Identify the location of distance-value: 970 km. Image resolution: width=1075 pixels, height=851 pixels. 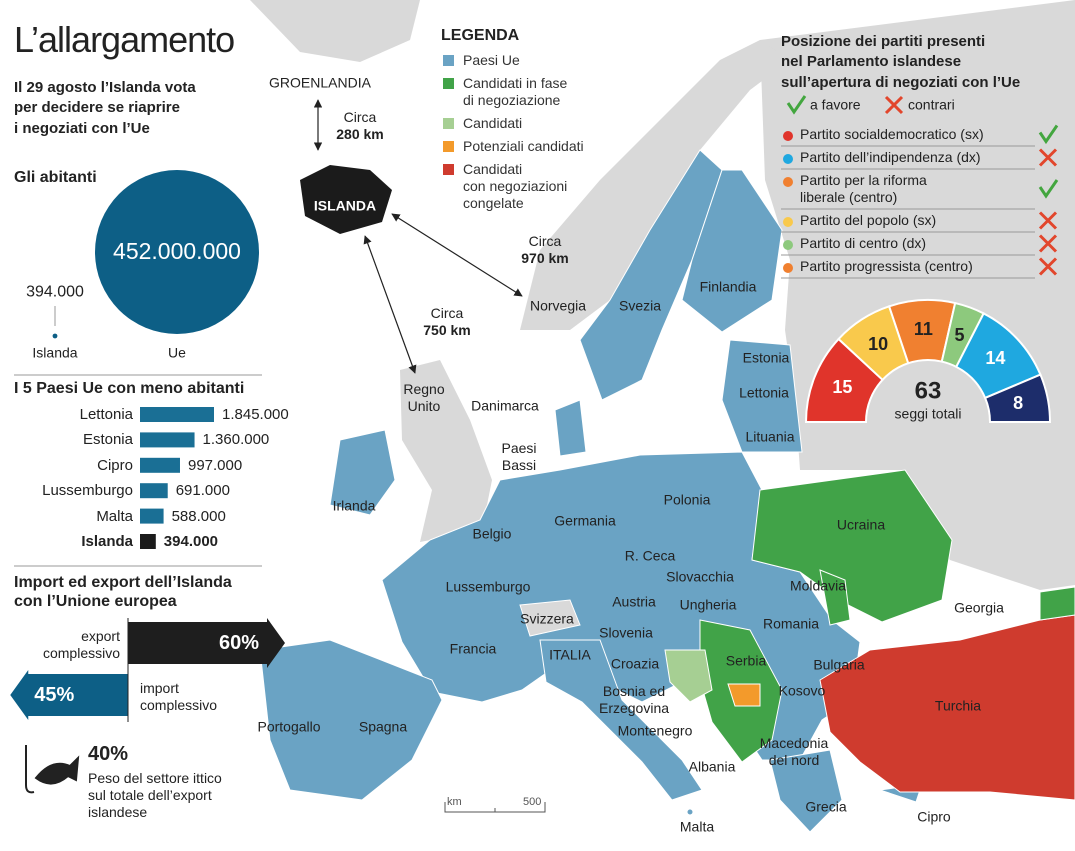
(545, 258).